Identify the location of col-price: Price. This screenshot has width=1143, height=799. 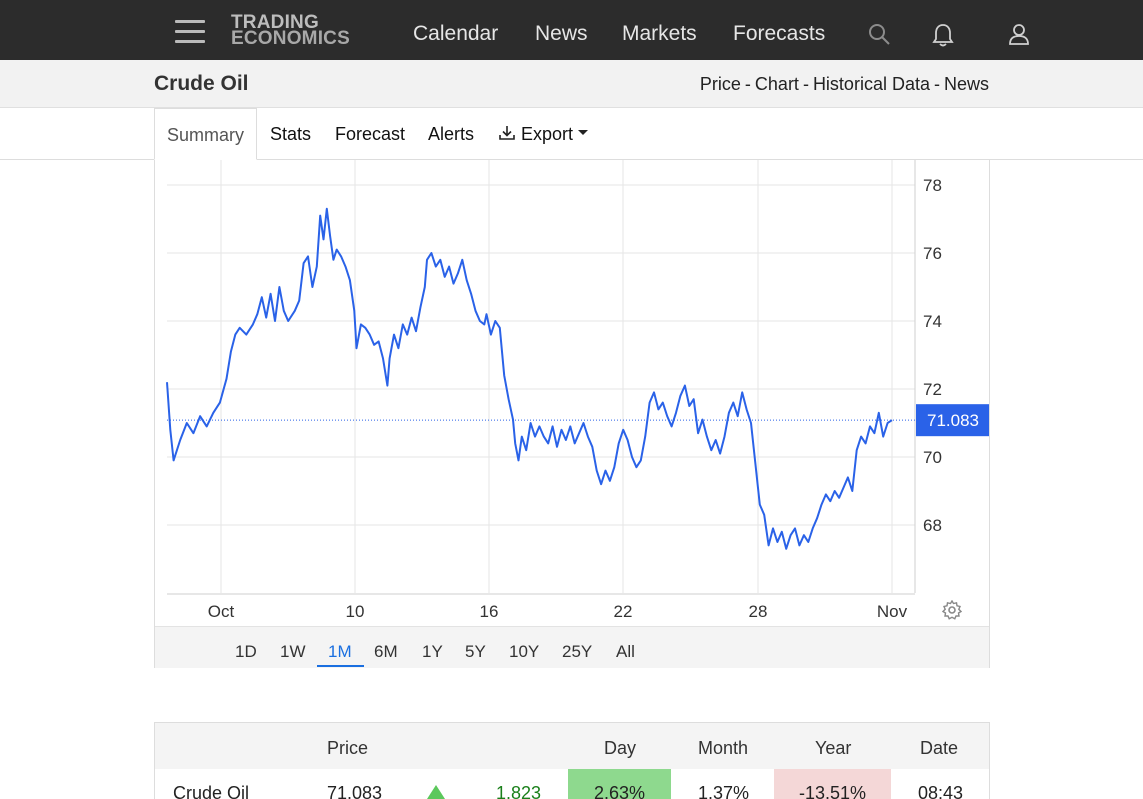
(348, 748).